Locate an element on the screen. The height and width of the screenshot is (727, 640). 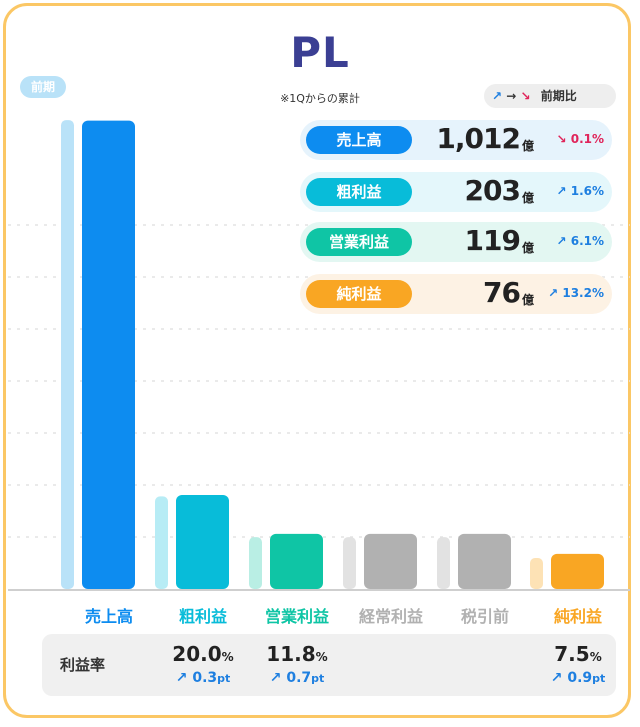
kpi-change: ↗ 6.1% is located at coordinates (580, 241).